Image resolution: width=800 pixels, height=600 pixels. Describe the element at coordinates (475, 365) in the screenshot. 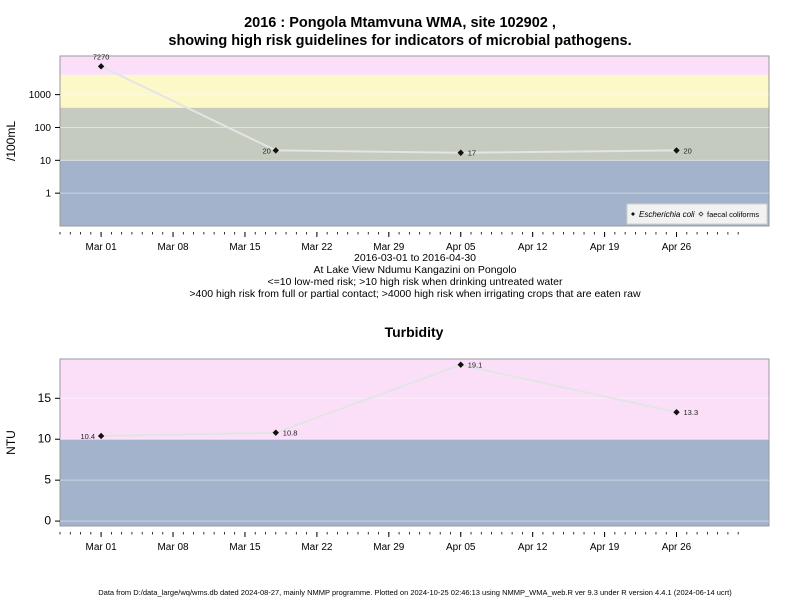

I see `data-label: 19.1` at that location.